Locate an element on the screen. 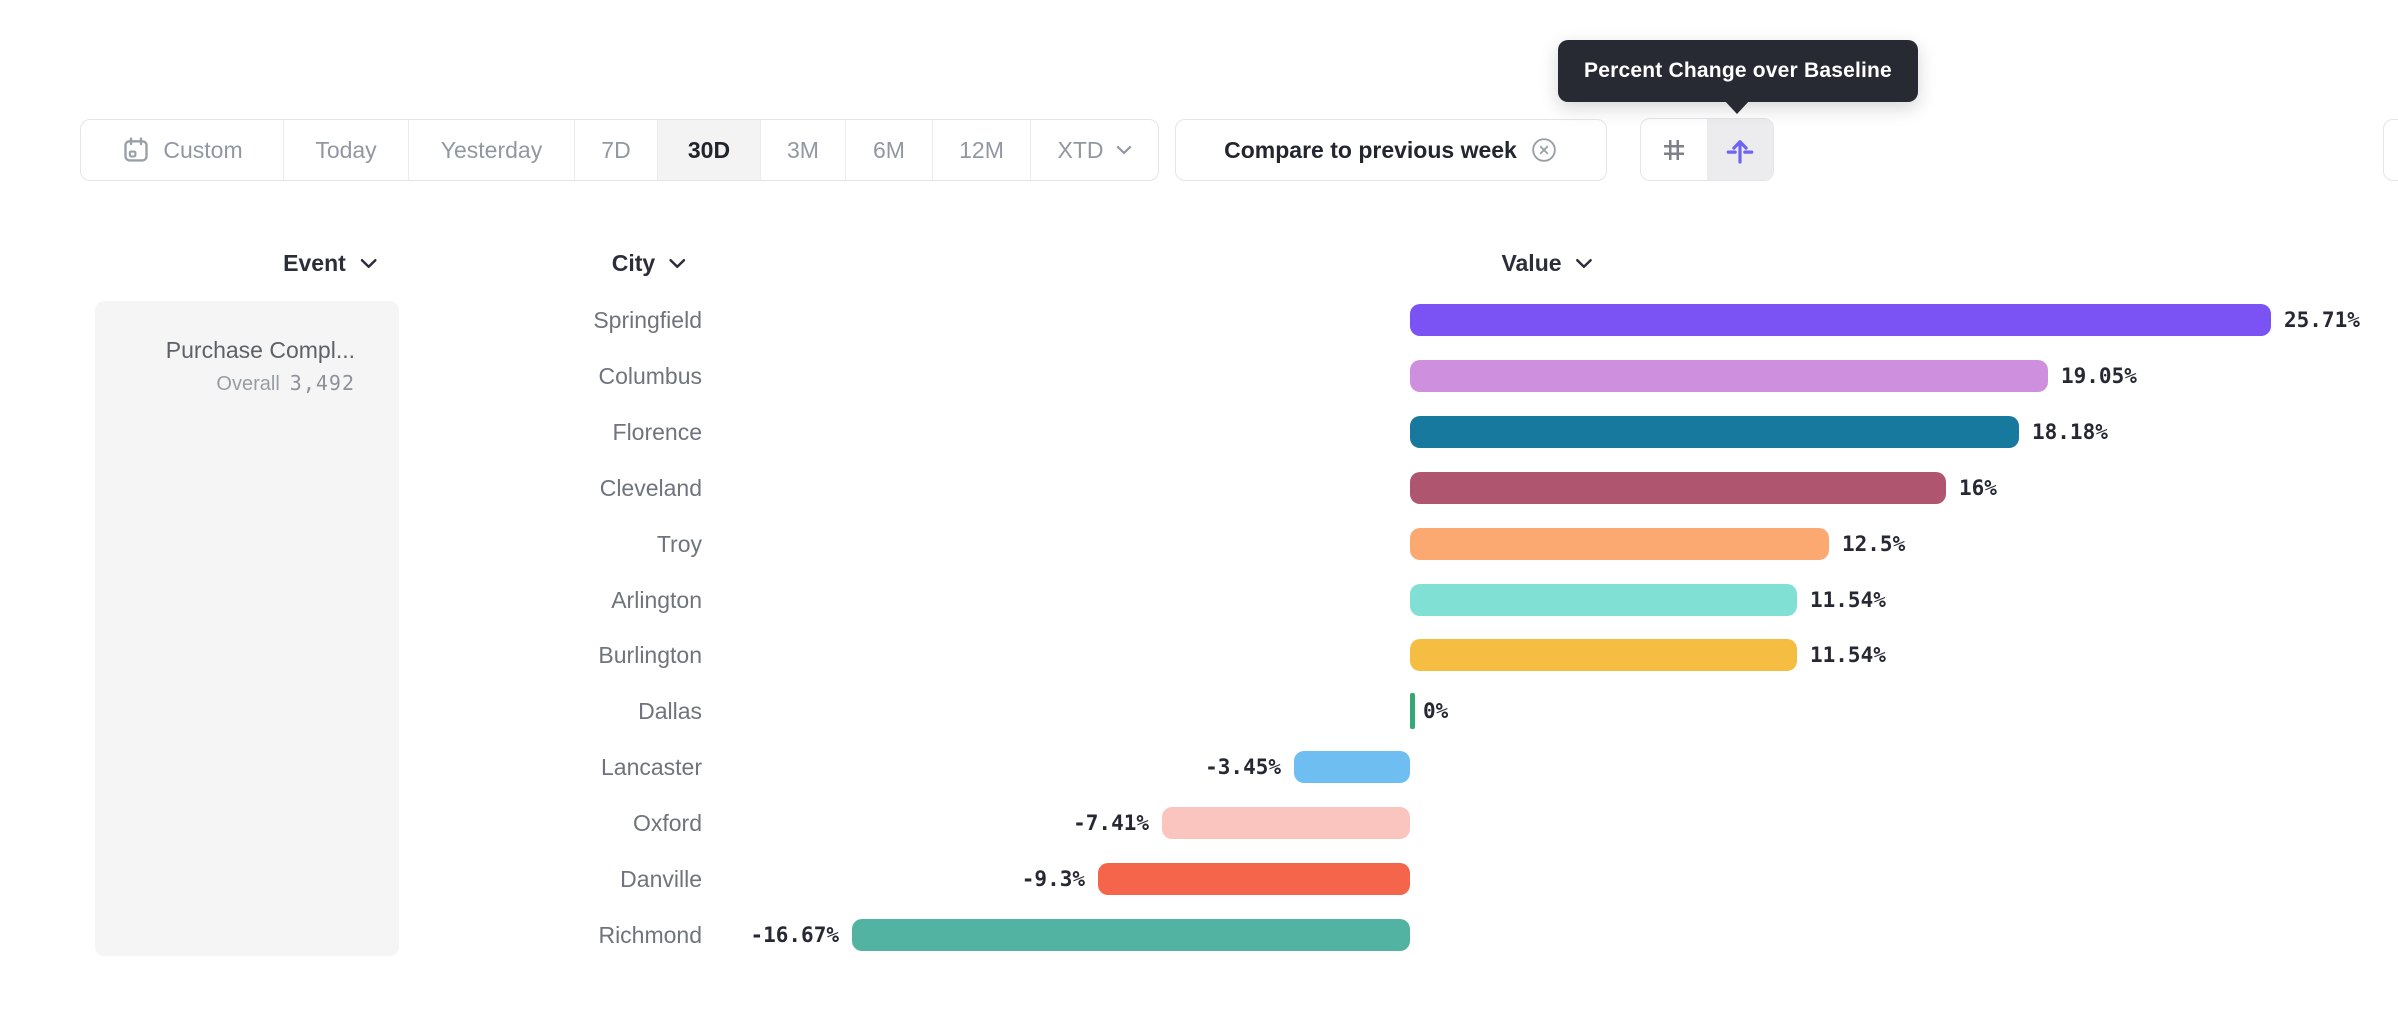 Image resolution: width=2398 pixels, height=1022 pixels. bar-florence is located at coordinates (1714, 432).